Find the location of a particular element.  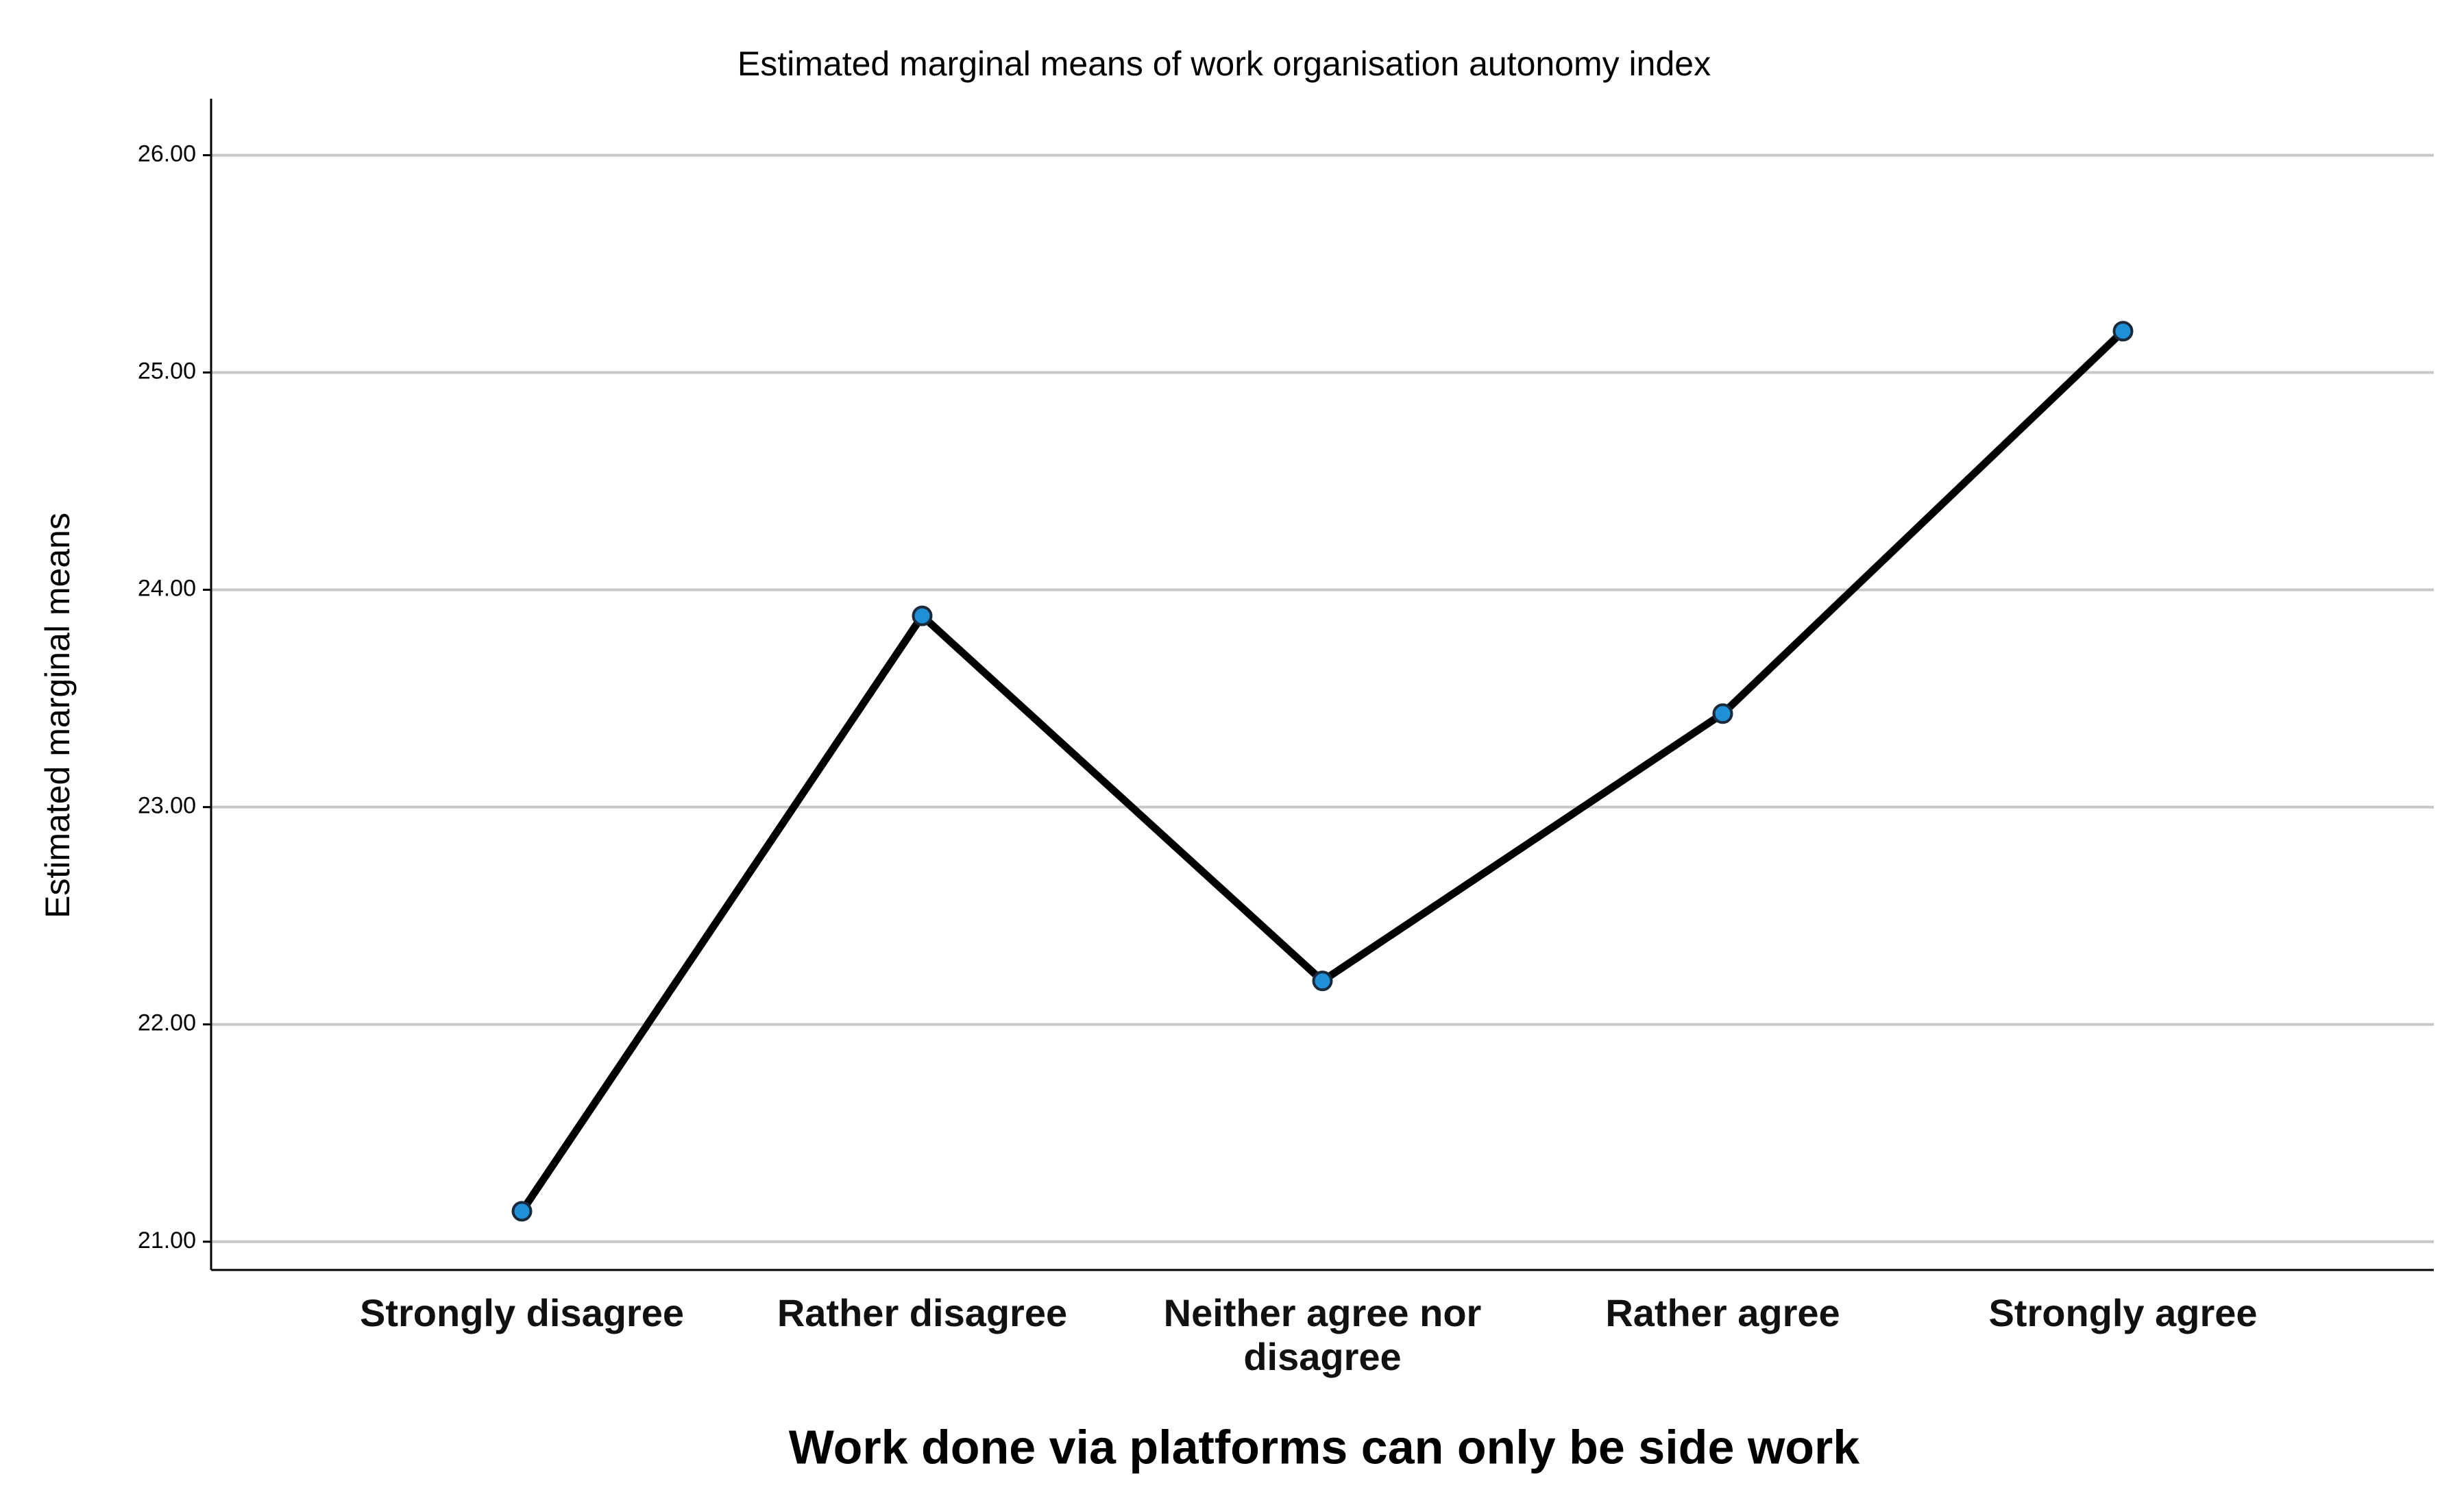

y-tick-label: 26.00 is located at coordinates (167, 153).